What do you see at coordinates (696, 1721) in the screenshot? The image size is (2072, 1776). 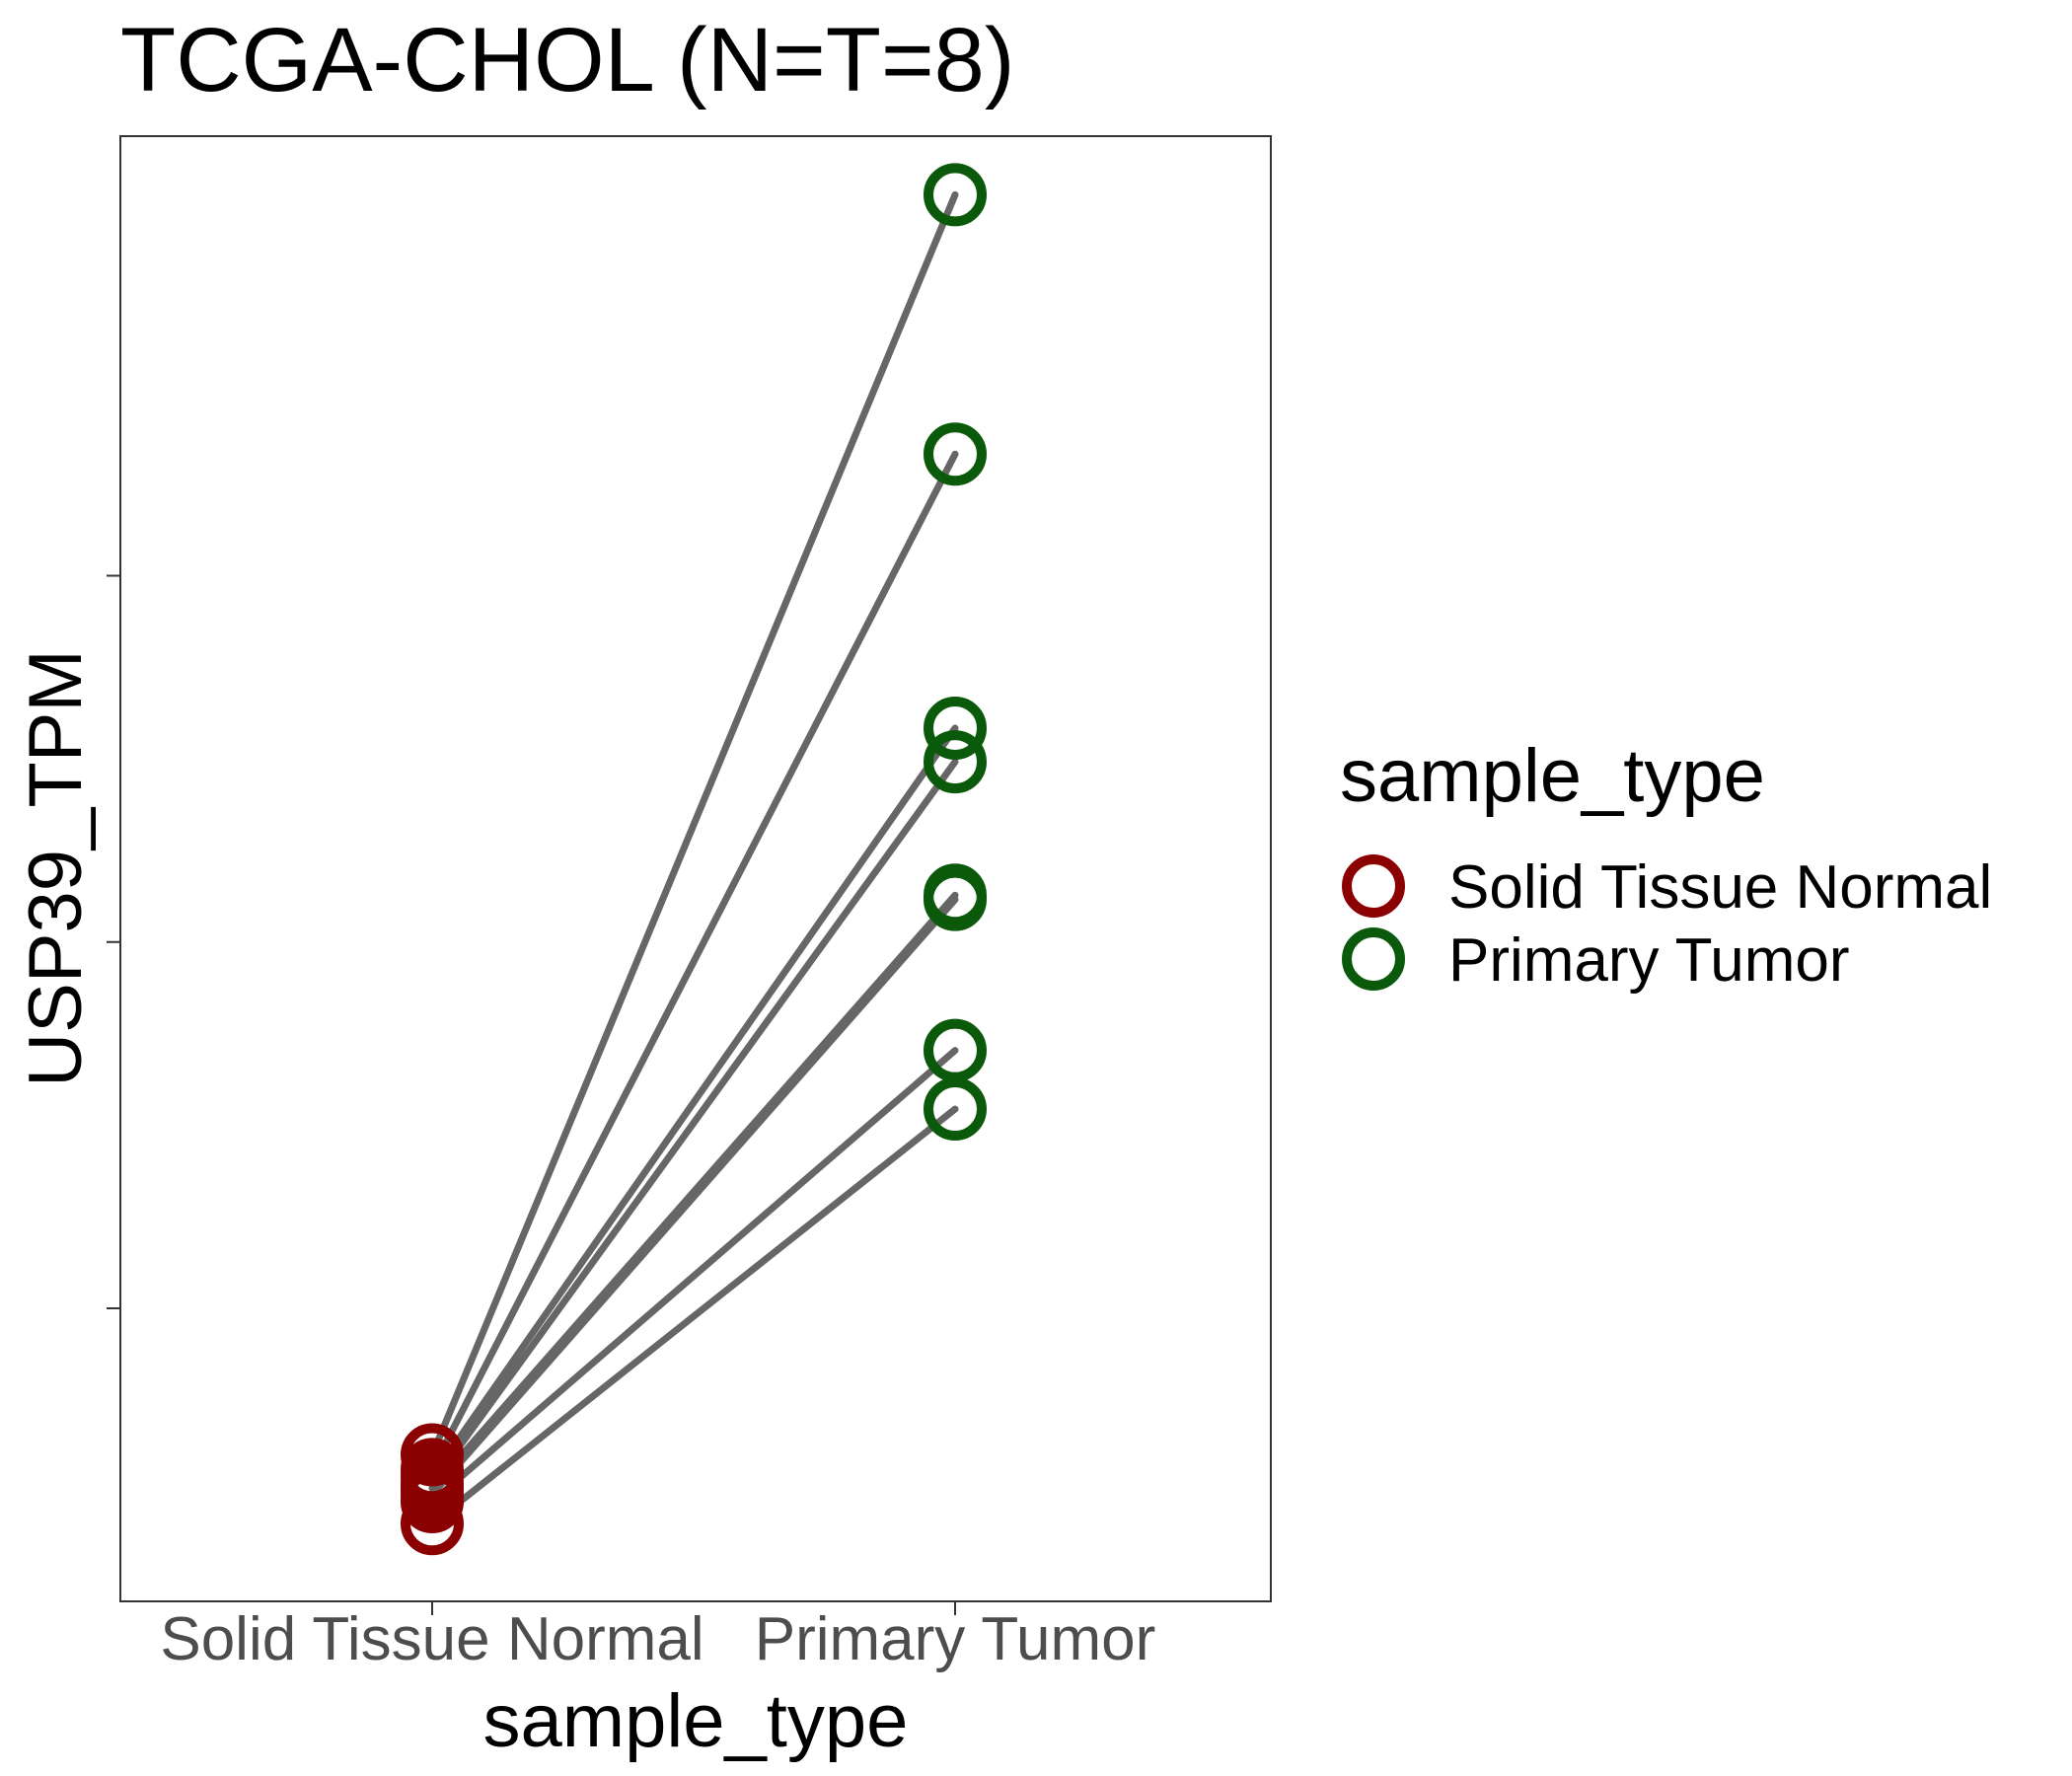 I see `x-axis-title: sample_type` at bounding box center [696, 1721].